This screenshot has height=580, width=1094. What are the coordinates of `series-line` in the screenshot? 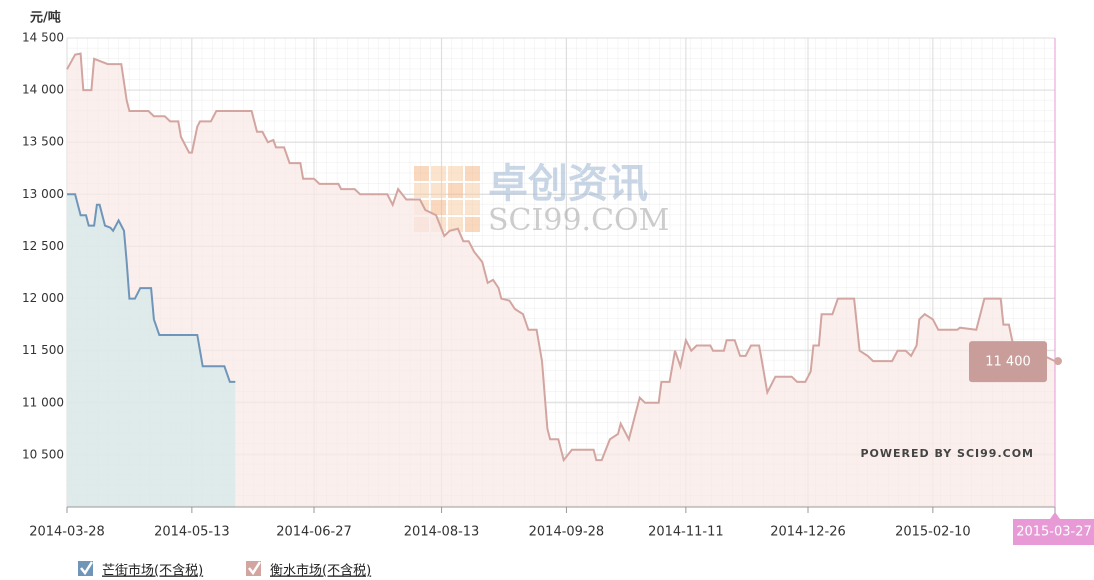 It's located at (151, 288).